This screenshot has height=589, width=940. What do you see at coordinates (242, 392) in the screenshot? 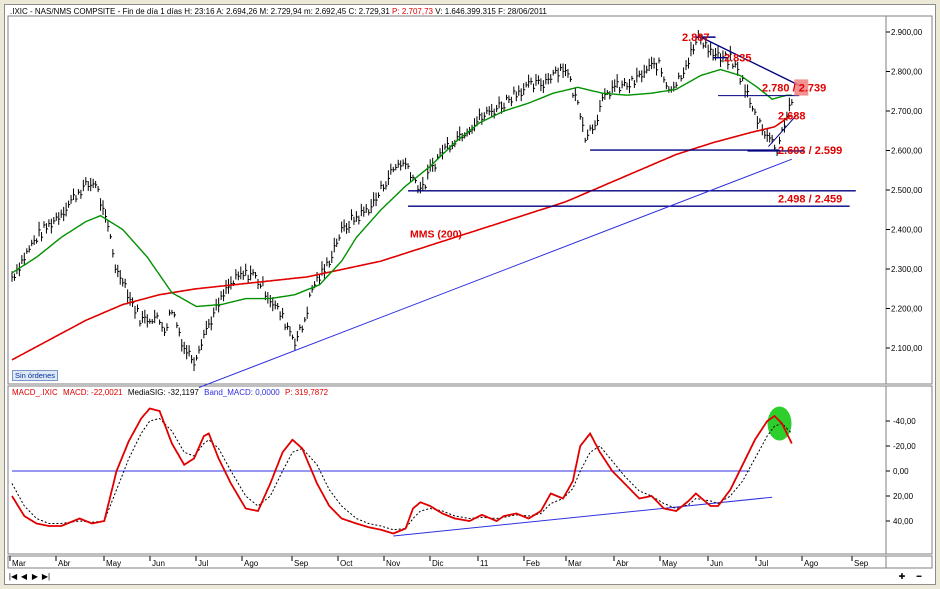
I see `macd-band-value: Band_MACD: 0,0000` at bounding box center [242, 392].